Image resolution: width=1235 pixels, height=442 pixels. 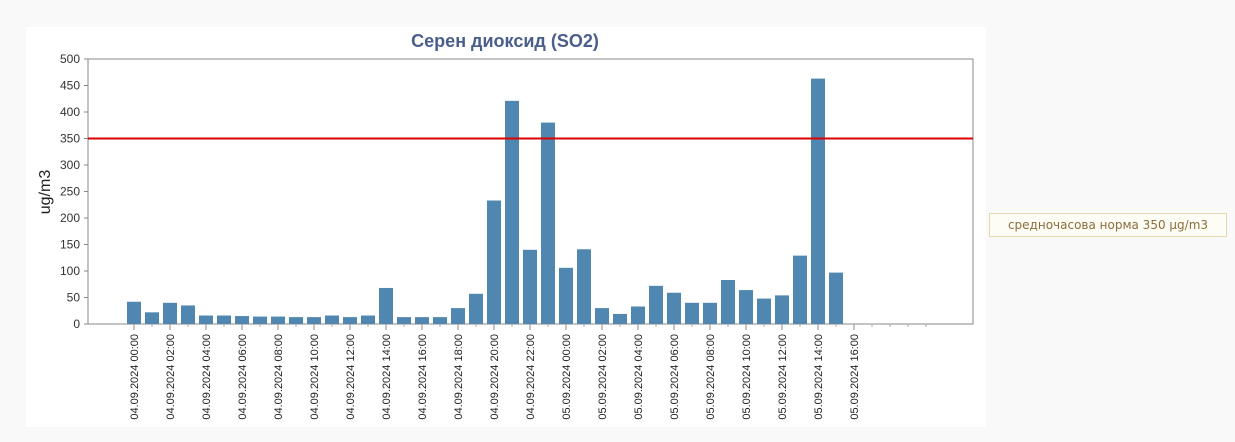 What do you see at coordinates (70, 192) in the screenshot?
I see `y-tick-label: 250` at bounding box center [70, 192].